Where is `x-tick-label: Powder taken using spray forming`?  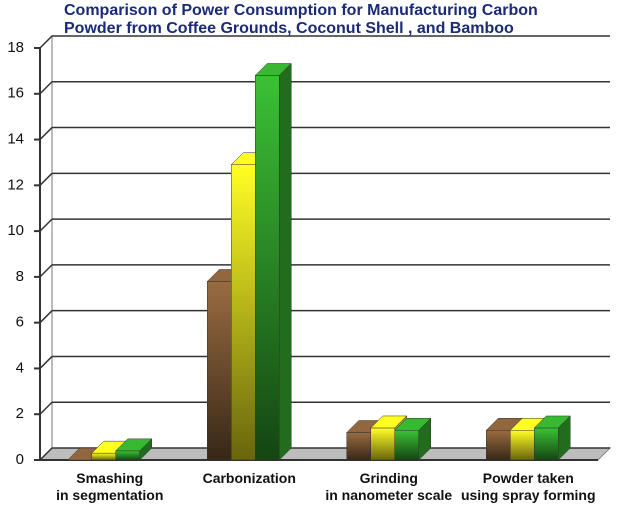 x-tick-label: Powder taken using spray forming is located at coordinates (528, 486).